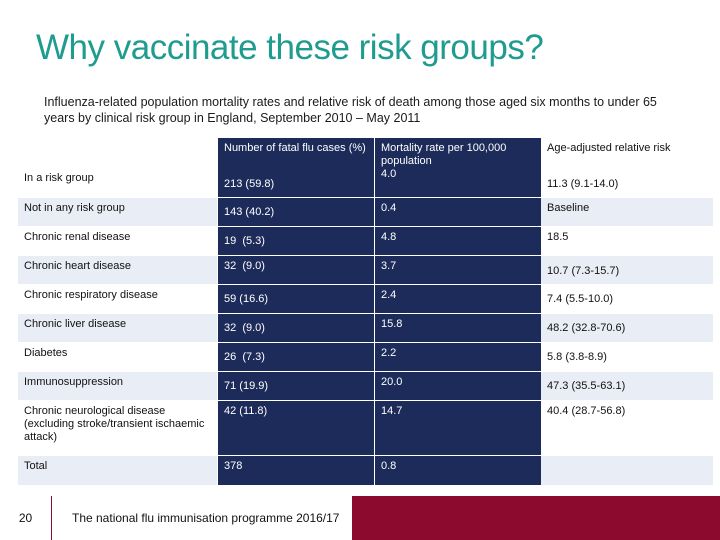 This screenshot has height=540, width=720. What do you see at coordinates (295, 299) in the screenshot?
I see `table-cell: 59 (16.6)` at bounding box center [295, 299].